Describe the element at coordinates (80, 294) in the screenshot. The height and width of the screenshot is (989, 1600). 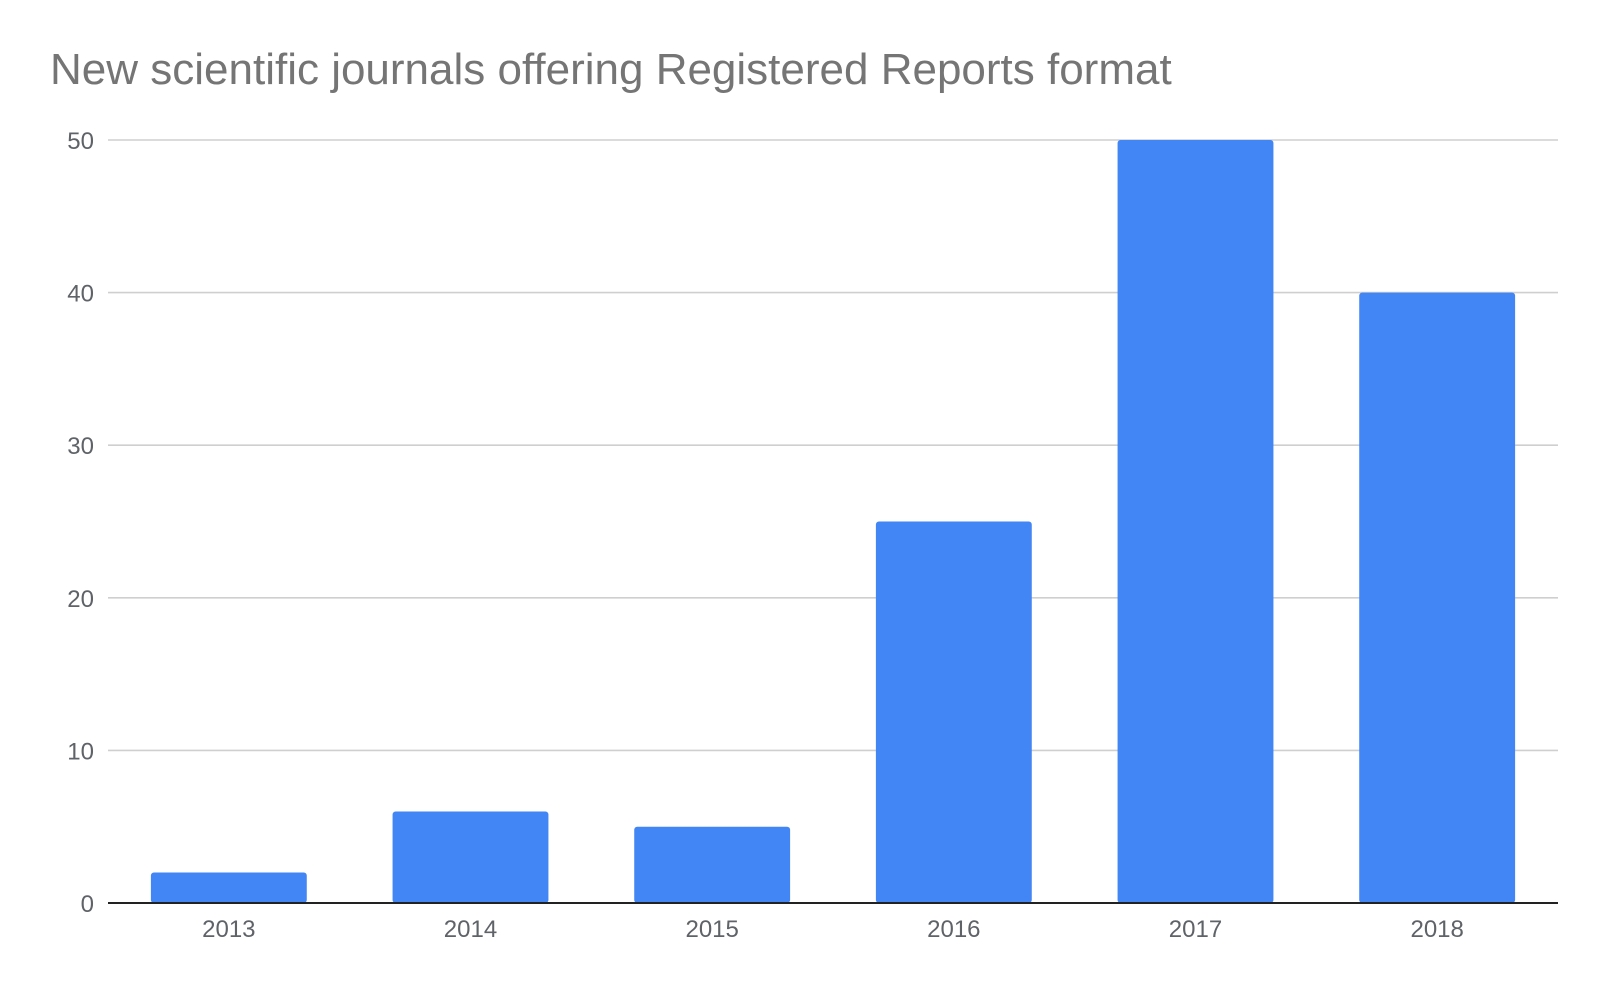
I see `y-tick-label: 40` at that location.